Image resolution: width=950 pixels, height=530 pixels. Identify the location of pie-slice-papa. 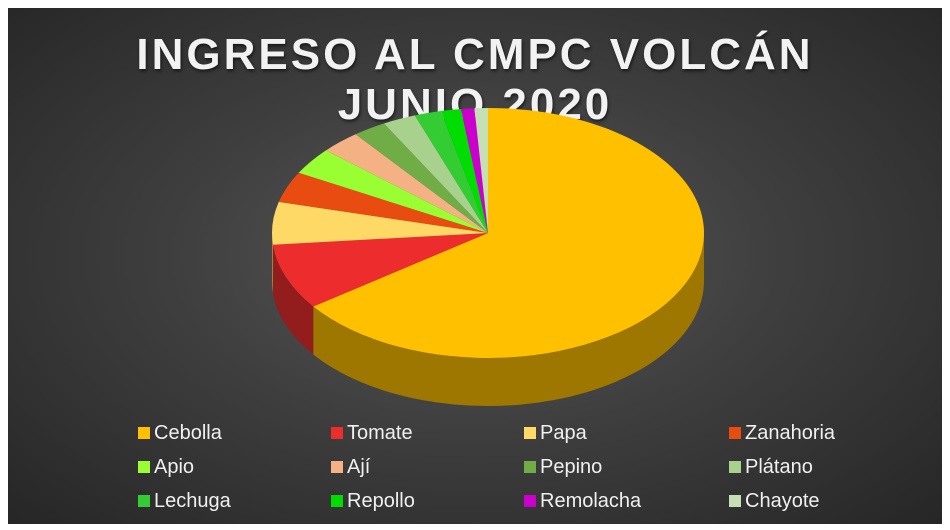
(380, 223).